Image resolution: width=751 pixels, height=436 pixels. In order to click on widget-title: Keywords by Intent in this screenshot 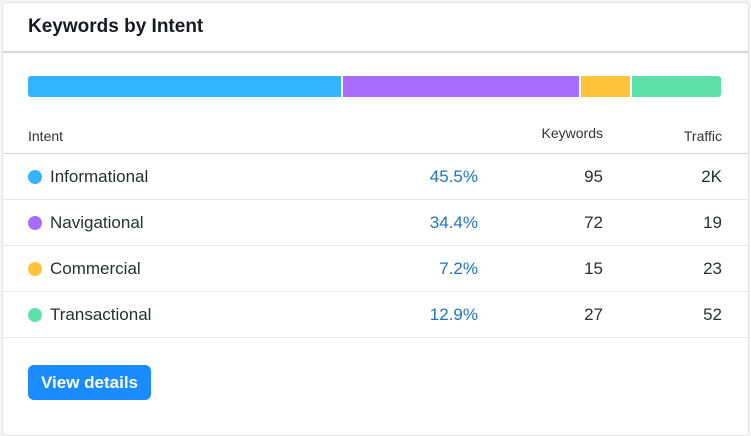, I will do `click(116, 26)`.